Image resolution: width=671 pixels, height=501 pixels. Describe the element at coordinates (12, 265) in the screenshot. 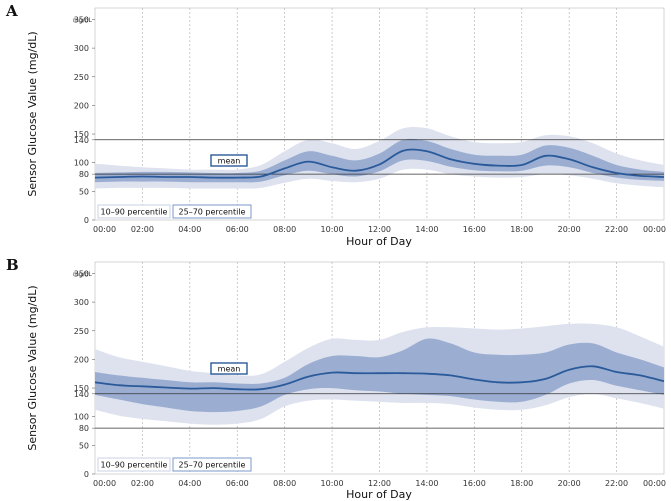

I see `panel-letter-b: B` at that location.